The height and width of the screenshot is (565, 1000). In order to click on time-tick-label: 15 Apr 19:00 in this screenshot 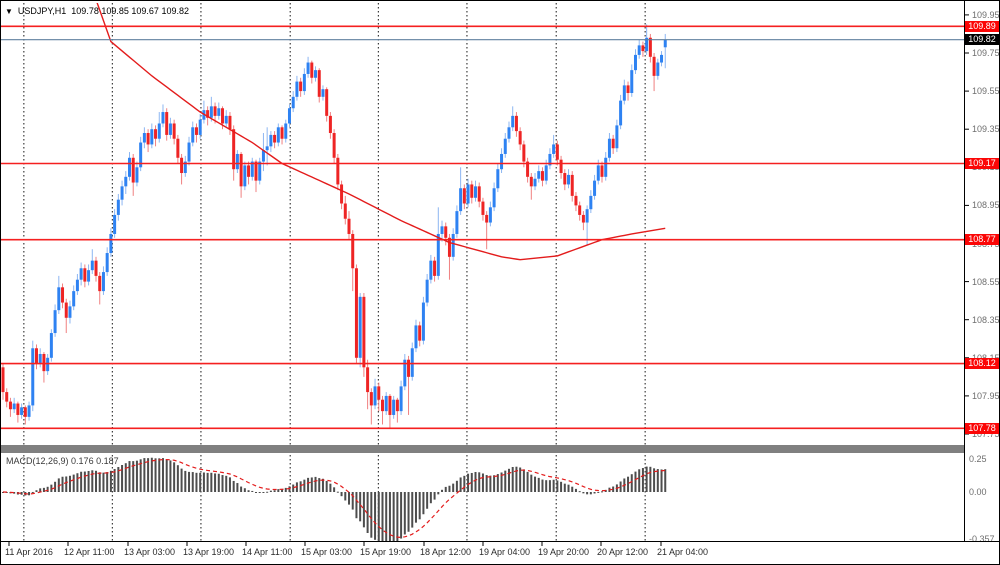, I will do `click(386, 552)`.